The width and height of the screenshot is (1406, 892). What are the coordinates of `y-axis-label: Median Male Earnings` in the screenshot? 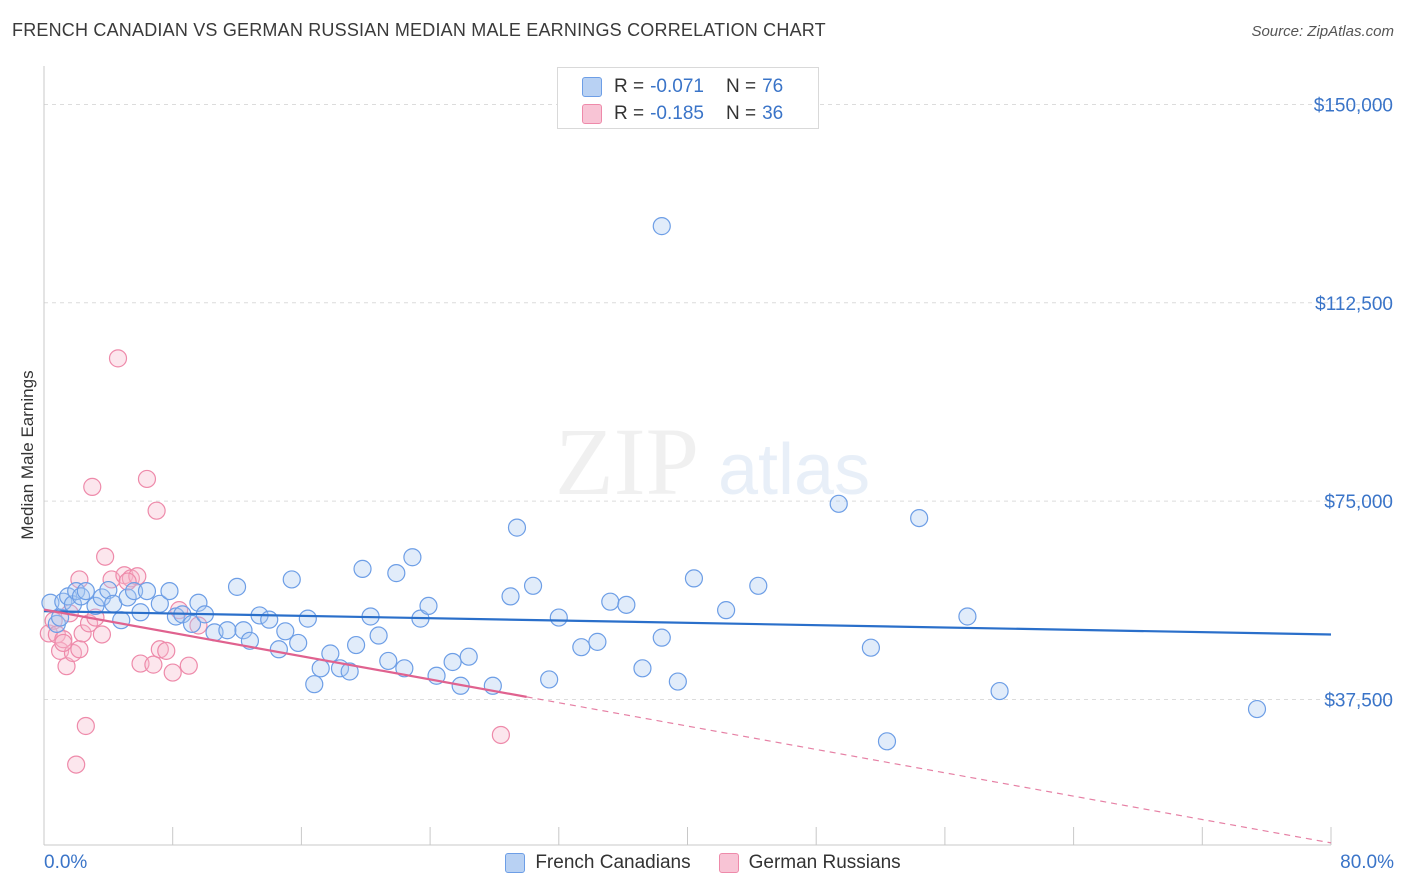 It's located at (27, 455).